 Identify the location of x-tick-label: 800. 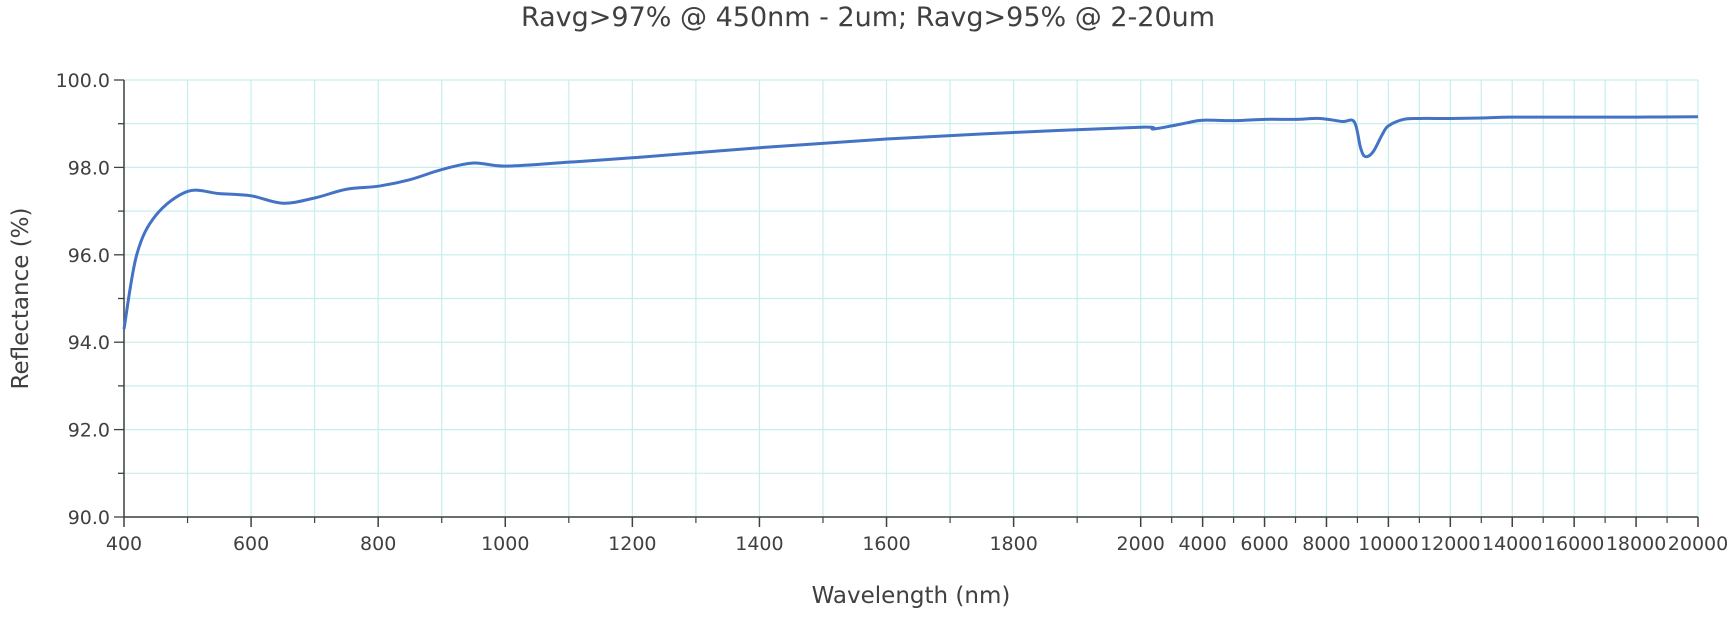
(378, 544).